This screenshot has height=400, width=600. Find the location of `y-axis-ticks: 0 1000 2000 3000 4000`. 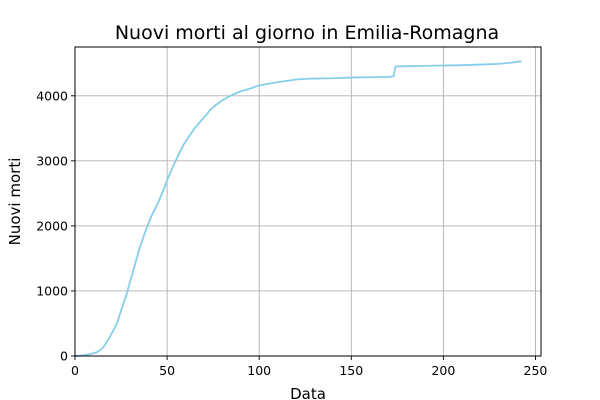

y-axis-ticks: 0 1000 2000 3000 4000 is located at coordinates (55, 226).